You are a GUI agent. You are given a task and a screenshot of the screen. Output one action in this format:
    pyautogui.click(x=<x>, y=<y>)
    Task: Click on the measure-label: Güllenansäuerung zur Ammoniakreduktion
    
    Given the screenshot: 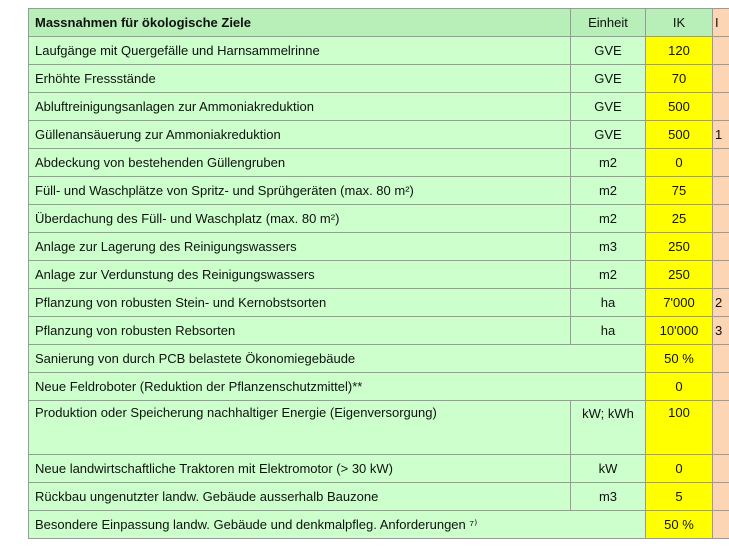 What is the action you would take?
    pyautogui.click(x=299, y=134)
    